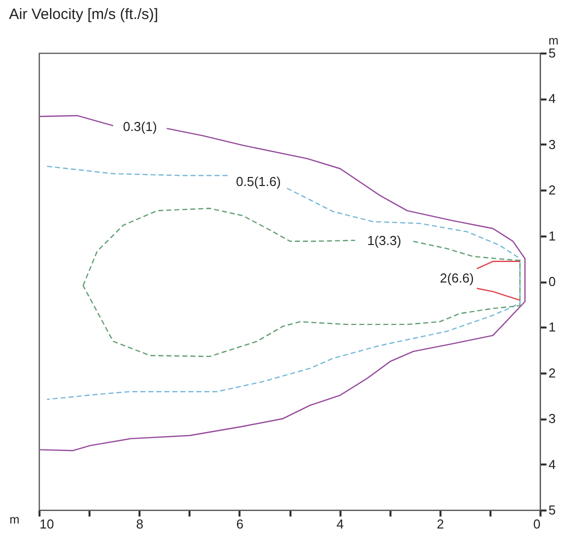 The height and width of the screenshot is (535, 576). I want to click on y-tick-label: 0, so click(552, 281).